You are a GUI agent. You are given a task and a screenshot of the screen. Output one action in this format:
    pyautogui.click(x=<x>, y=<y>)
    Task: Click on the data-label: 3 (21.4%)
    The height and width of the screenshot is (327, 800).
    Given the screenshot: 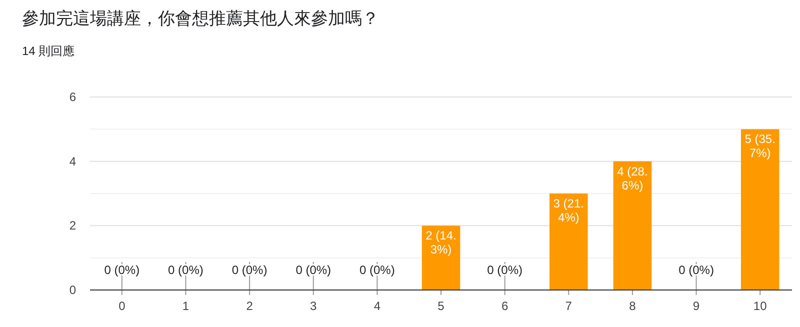 What is the action you would take?
    pyautogui.click(x=568, y=210)
    